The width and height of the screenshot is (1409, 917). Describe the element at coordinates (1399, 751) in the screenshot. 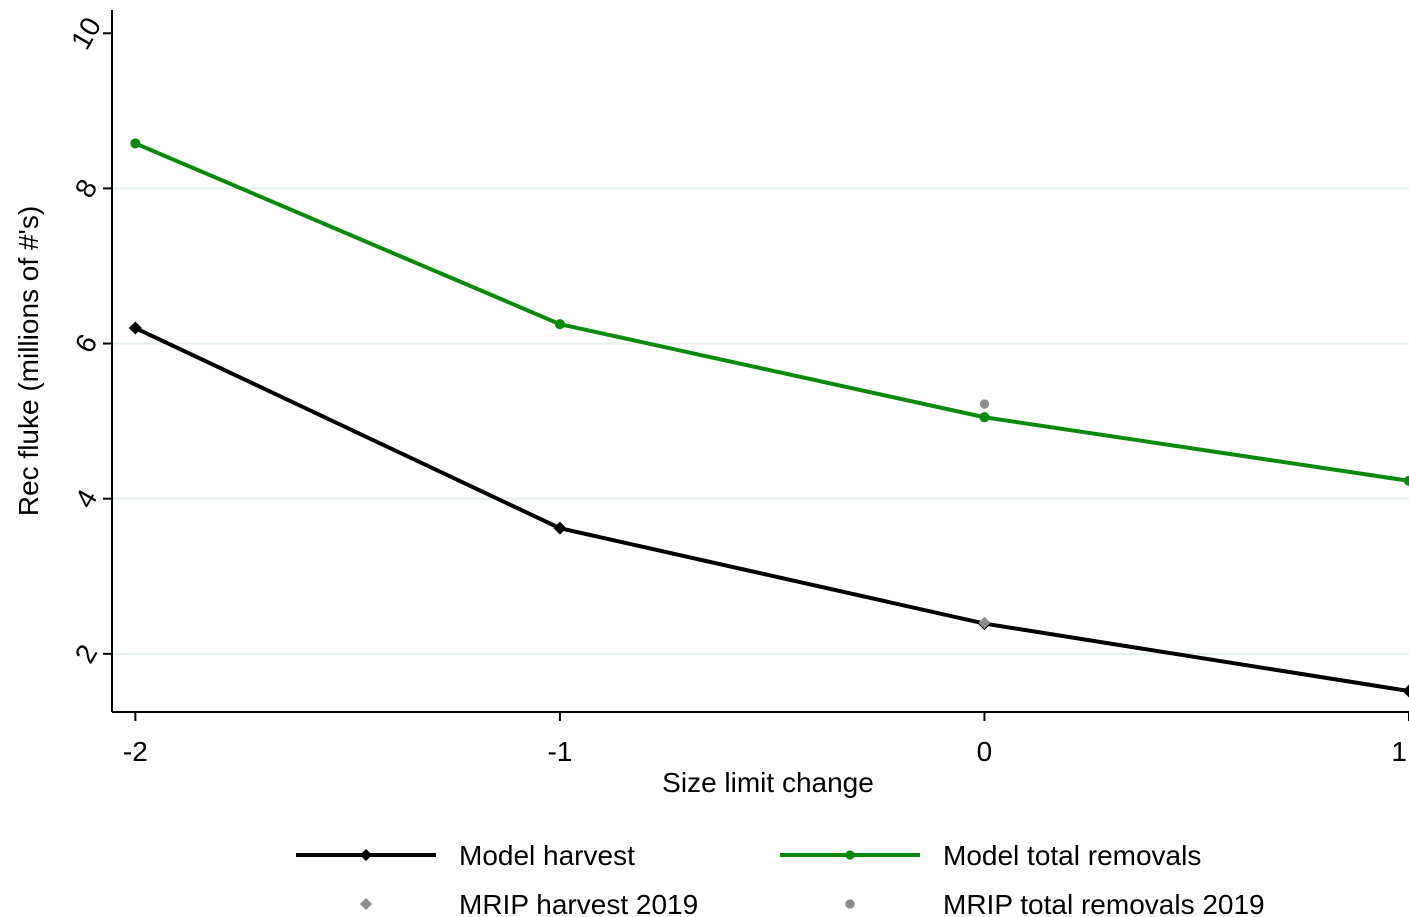

I see `x-tick-label: 1` at that location.